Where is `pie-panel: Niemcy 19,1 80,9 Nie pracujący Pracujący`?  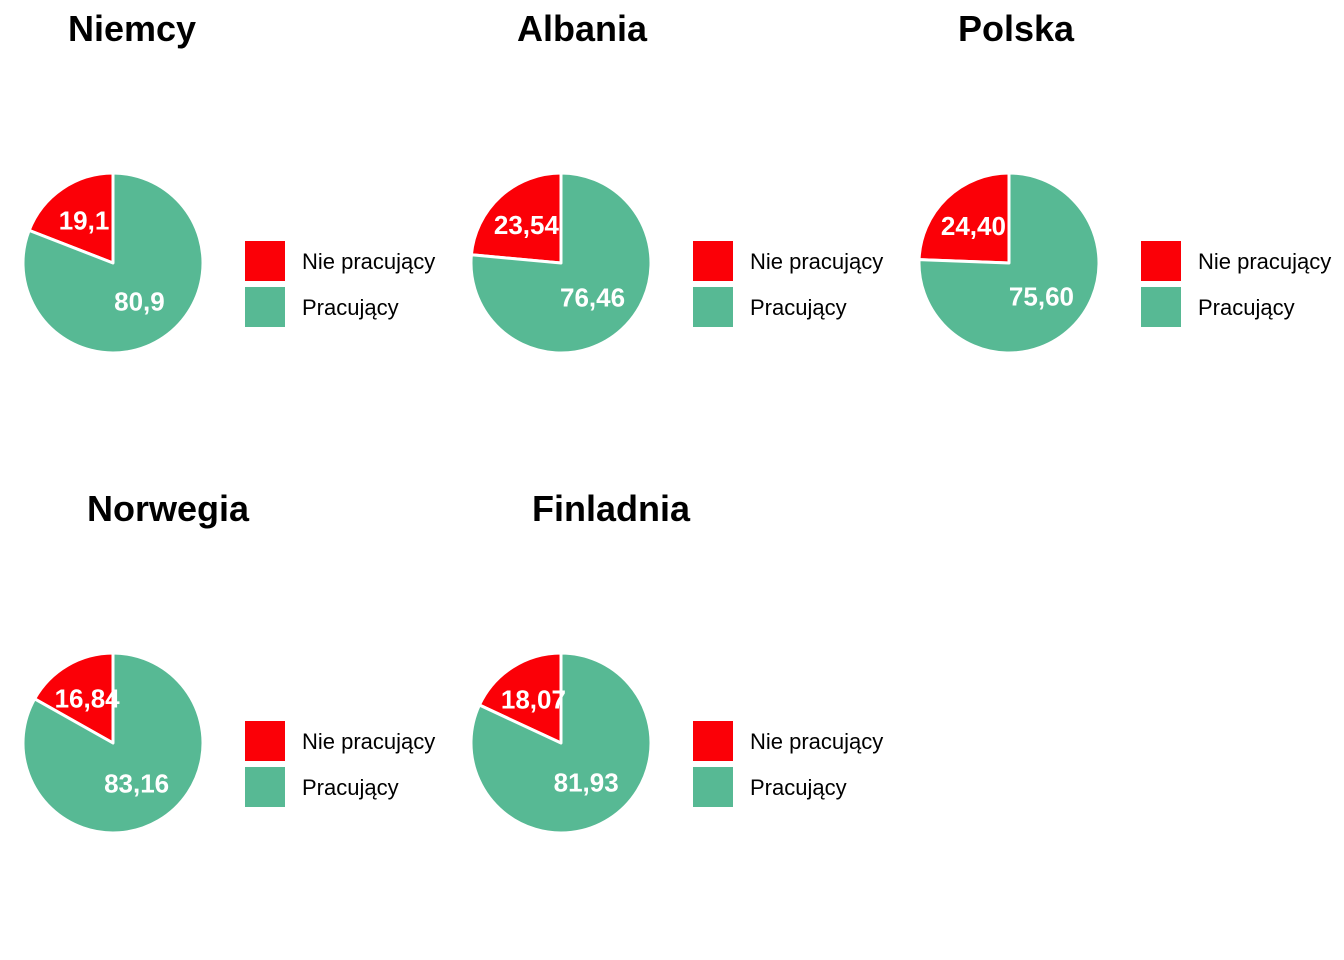
pie-panel: Niemcy 19,1 80,9 Nie pracujący Pracujący is located at coordinates (228, 181).